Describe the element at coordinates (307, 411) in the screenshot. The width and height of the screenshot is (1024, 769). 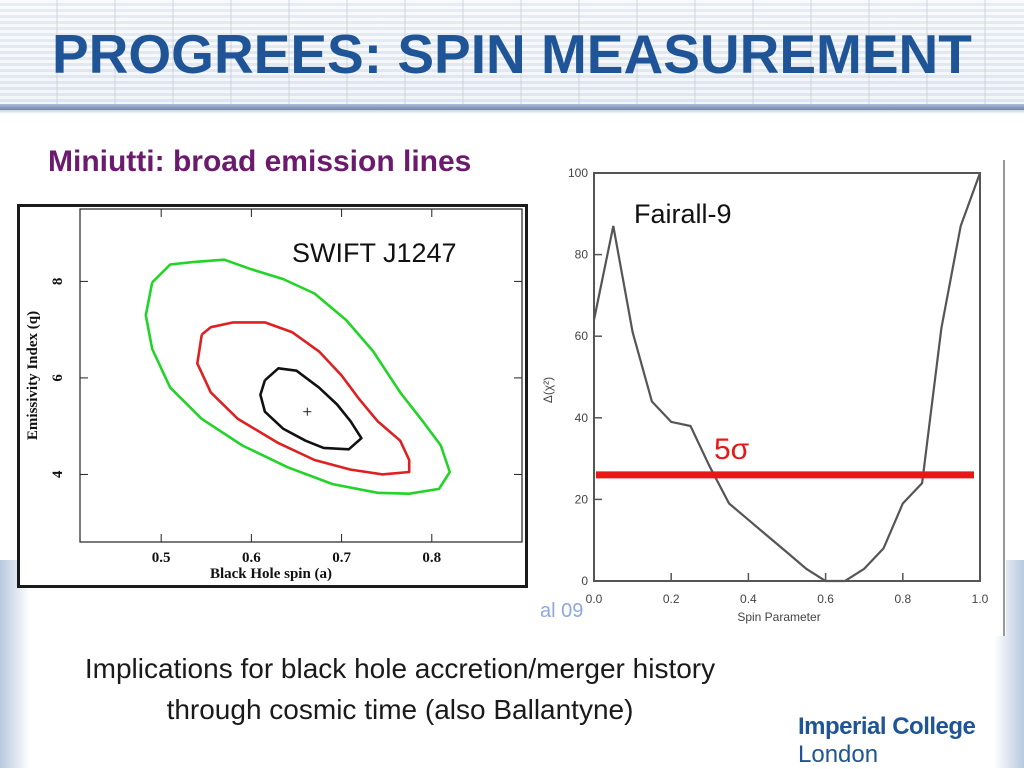
I see `best-fit-marker` at that location.